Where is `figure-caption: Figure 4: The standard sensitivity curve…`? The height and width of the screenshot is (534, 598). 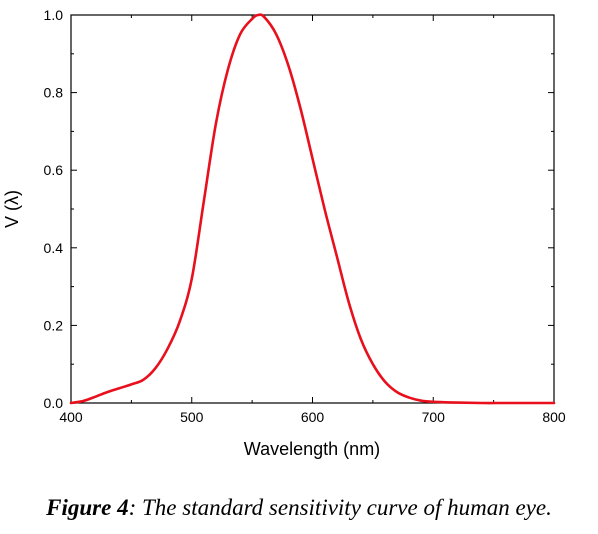
figure-caption: Figure 4: The standard sensitivity curve… is located at coordinates (299, 508).